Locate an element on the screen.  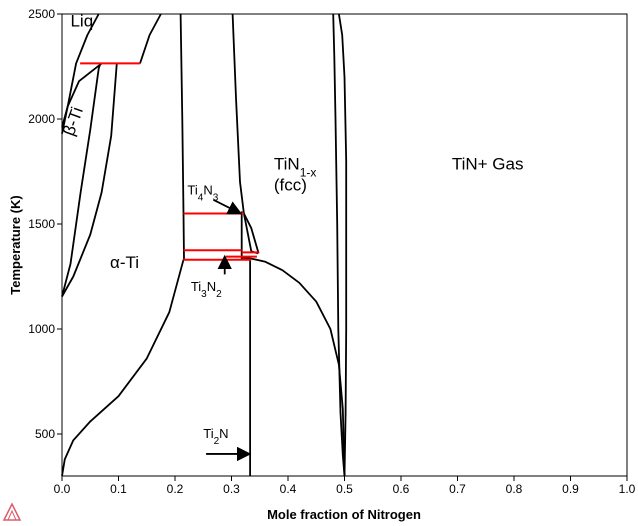
y-tick-label: 2000 is located at coordinates (41, 119).